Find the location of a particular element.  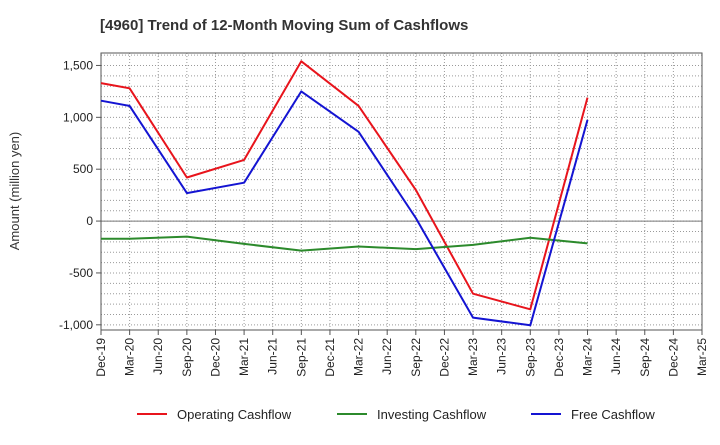

x-tick-label: Mar-23 is located at coordinates (473, 357).